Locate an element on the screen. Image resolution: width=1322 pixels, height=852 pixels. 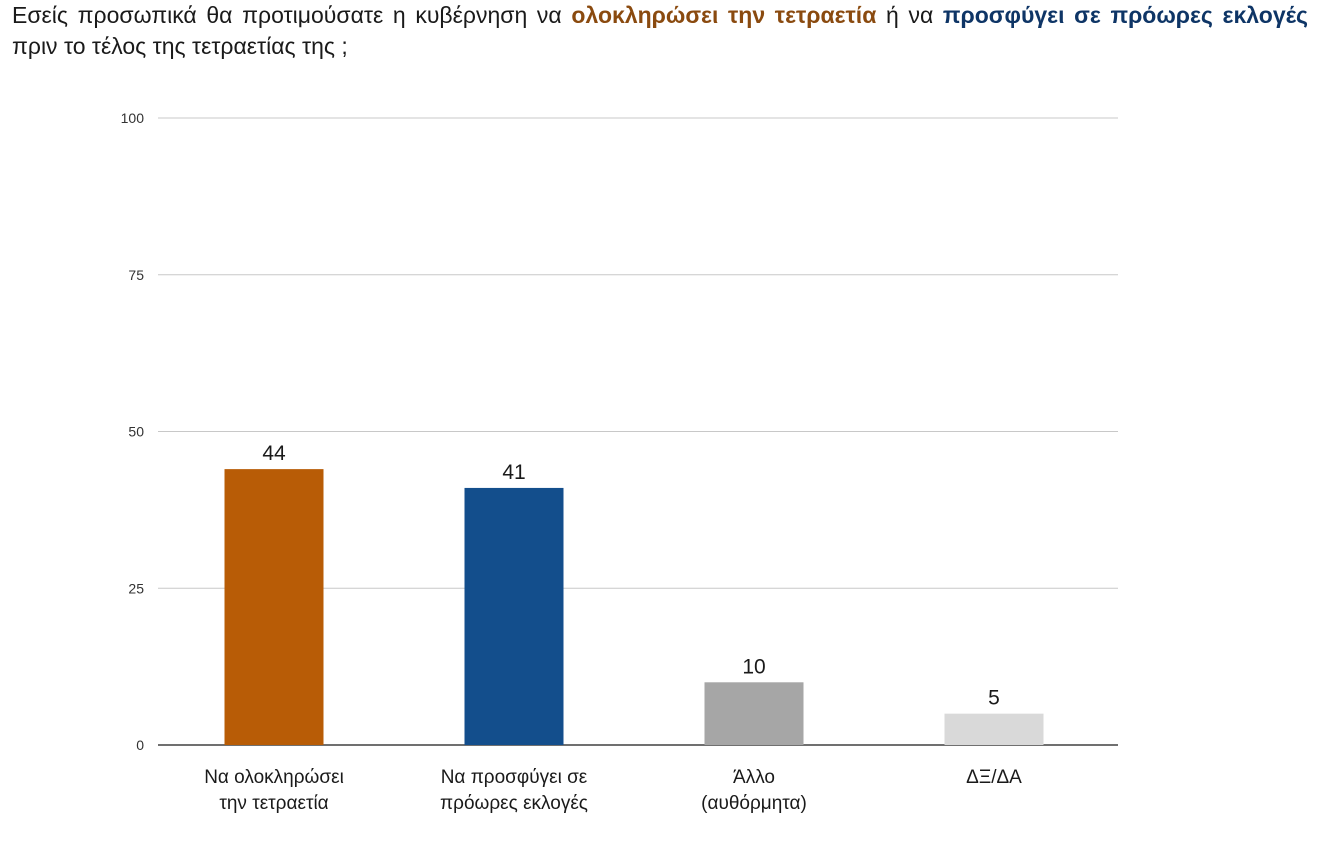
category-label-1-line-1: Να ολοκληρώσει is located at coordinates (274, 777).